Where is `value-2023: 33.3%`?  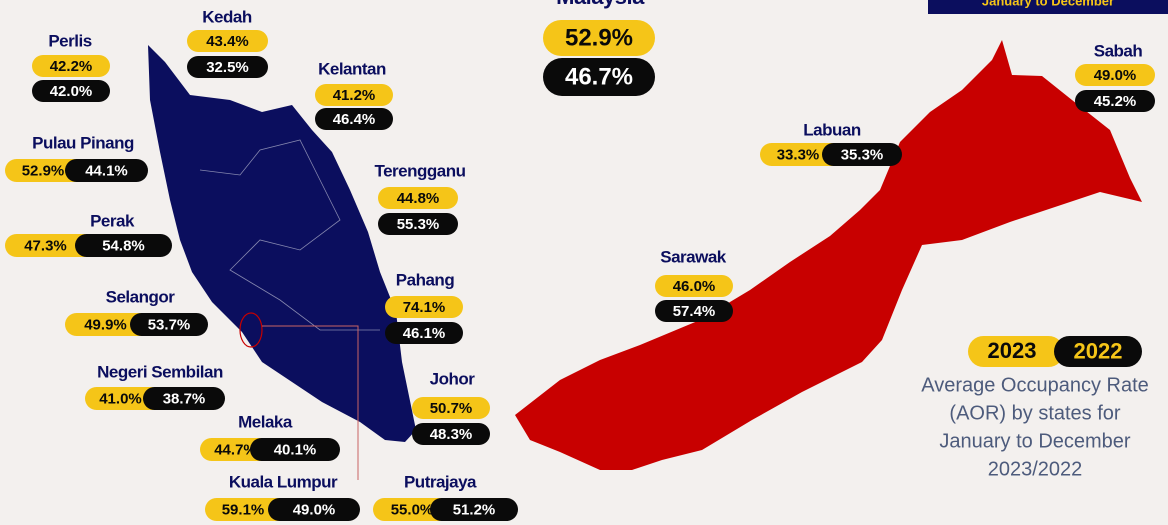
value-2023: 33.3% is located at coordinates (798, 154).